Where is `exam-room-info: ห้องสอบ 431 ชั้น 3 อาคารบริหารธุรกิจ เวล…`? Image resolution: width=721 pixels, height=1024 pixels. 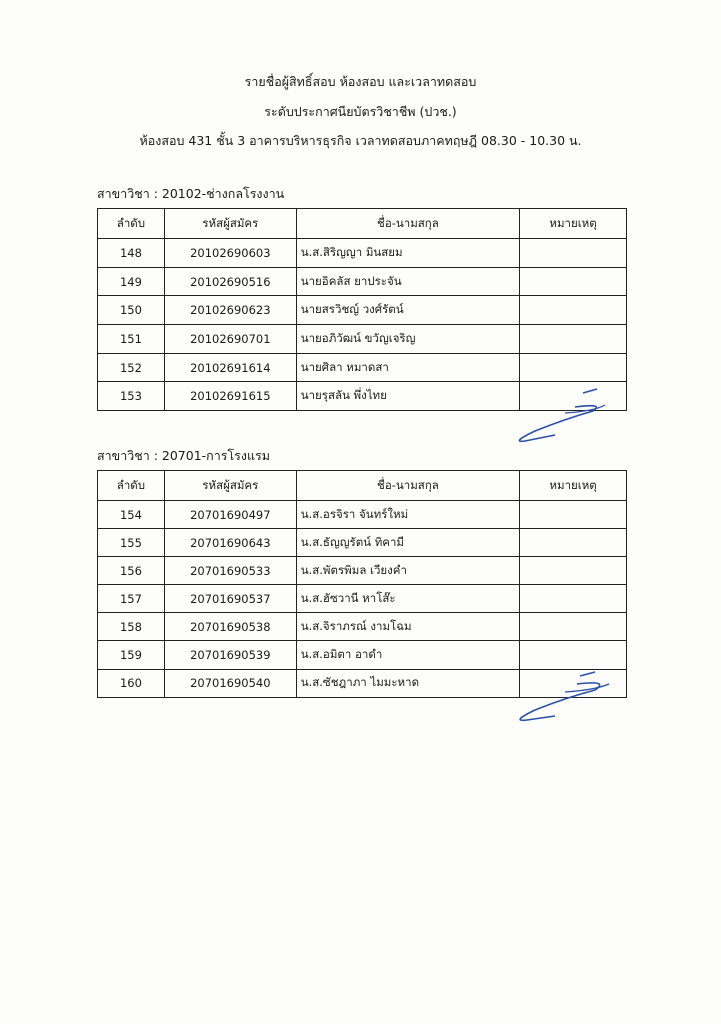
exam-room-info: ห้องสอบ 431 ชั้น 3 อาคารบริหารธุรกิจ เวล… is located at coordinates (360, 140).